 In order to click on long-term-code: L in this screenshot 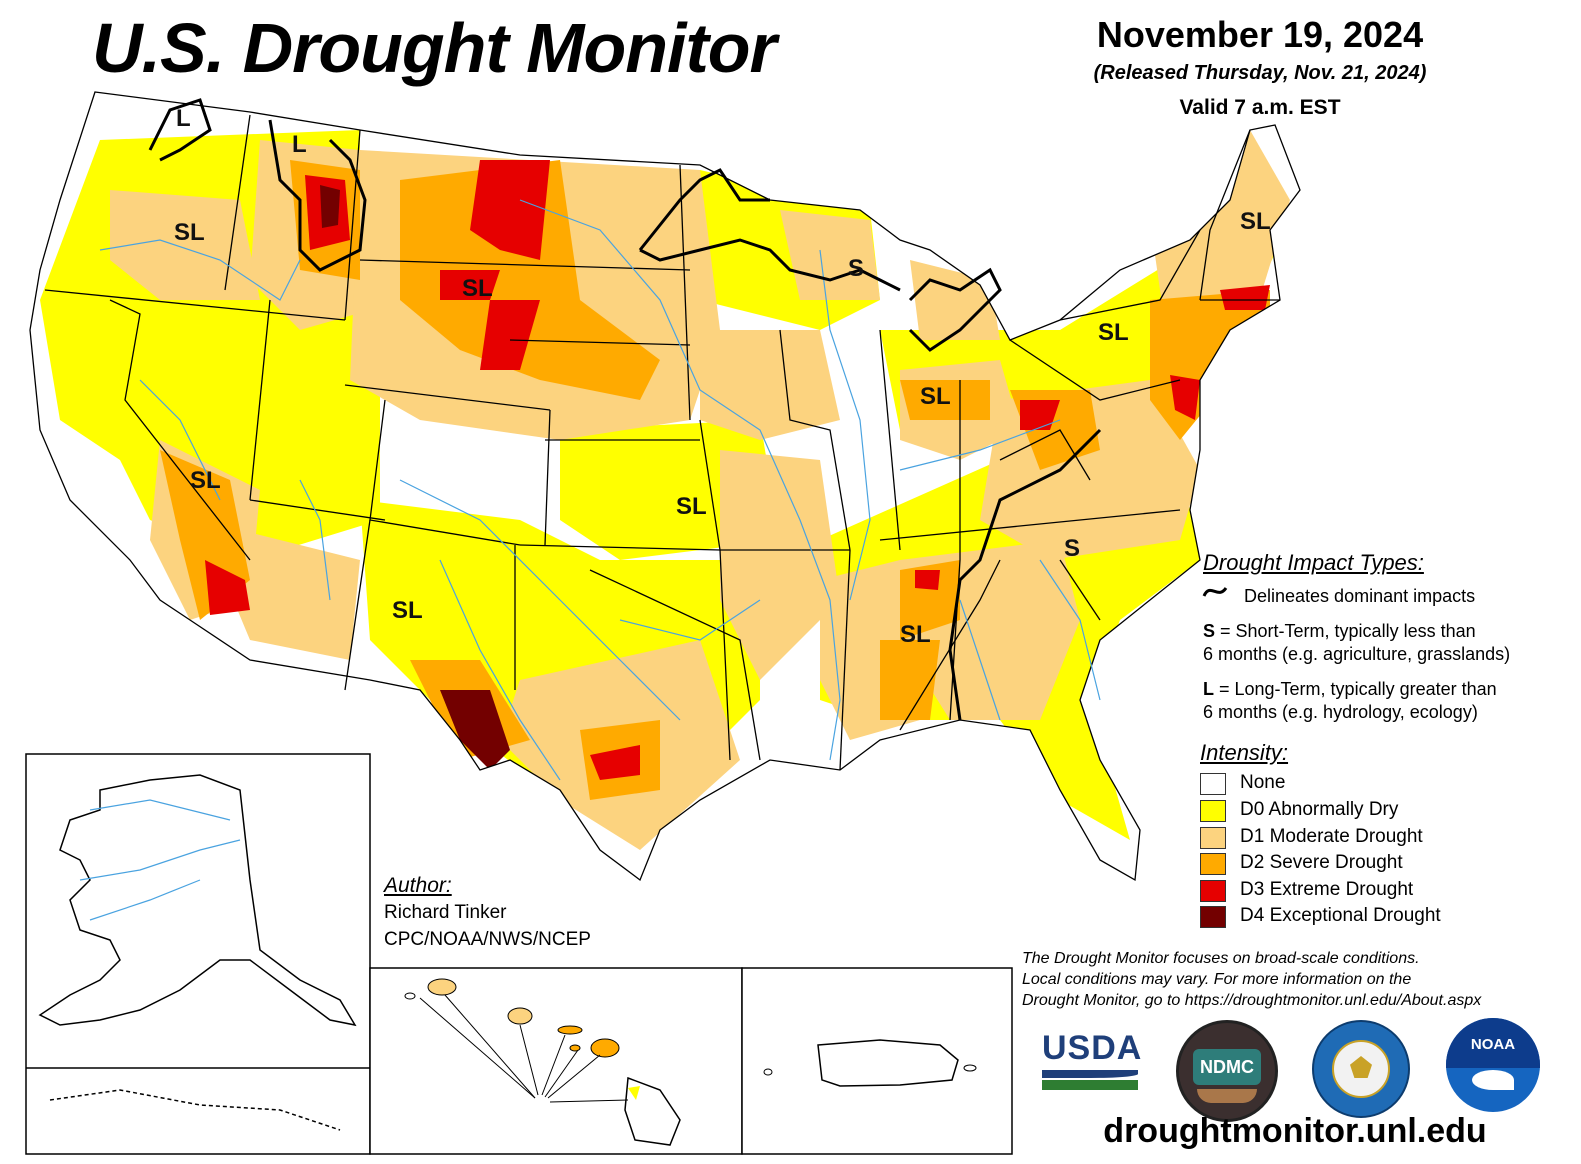, I will do `click(1208, 689)`.